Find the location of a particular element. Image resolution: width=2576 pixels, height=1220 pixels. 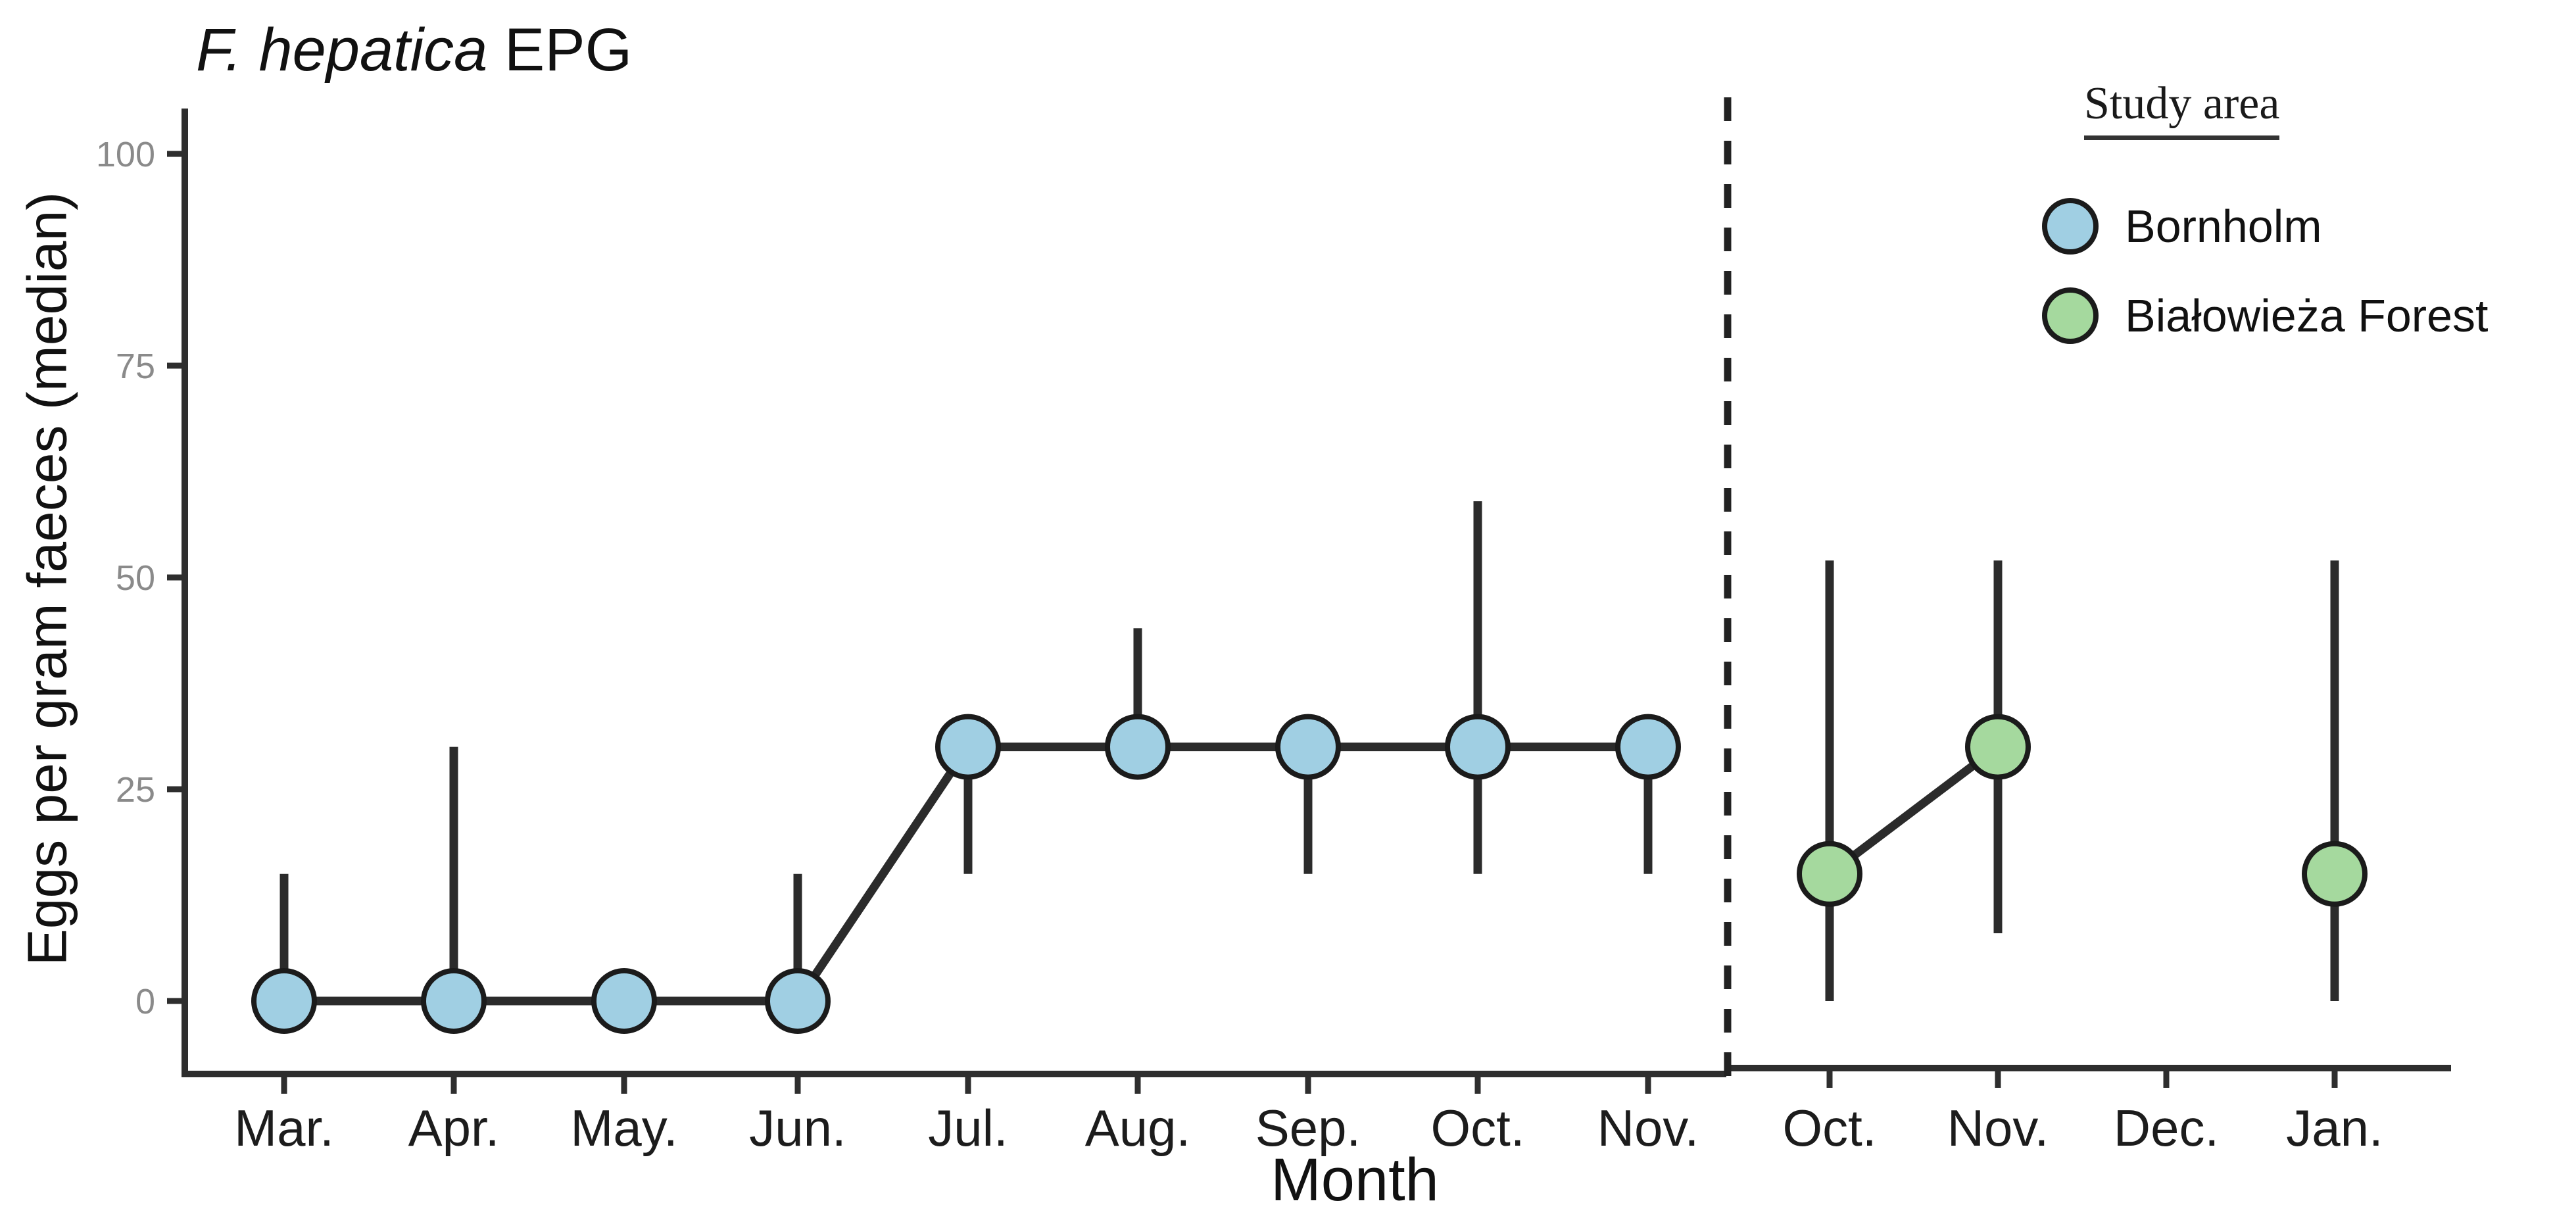

y-tick-label: 25 is located at coordinates (135, 790).